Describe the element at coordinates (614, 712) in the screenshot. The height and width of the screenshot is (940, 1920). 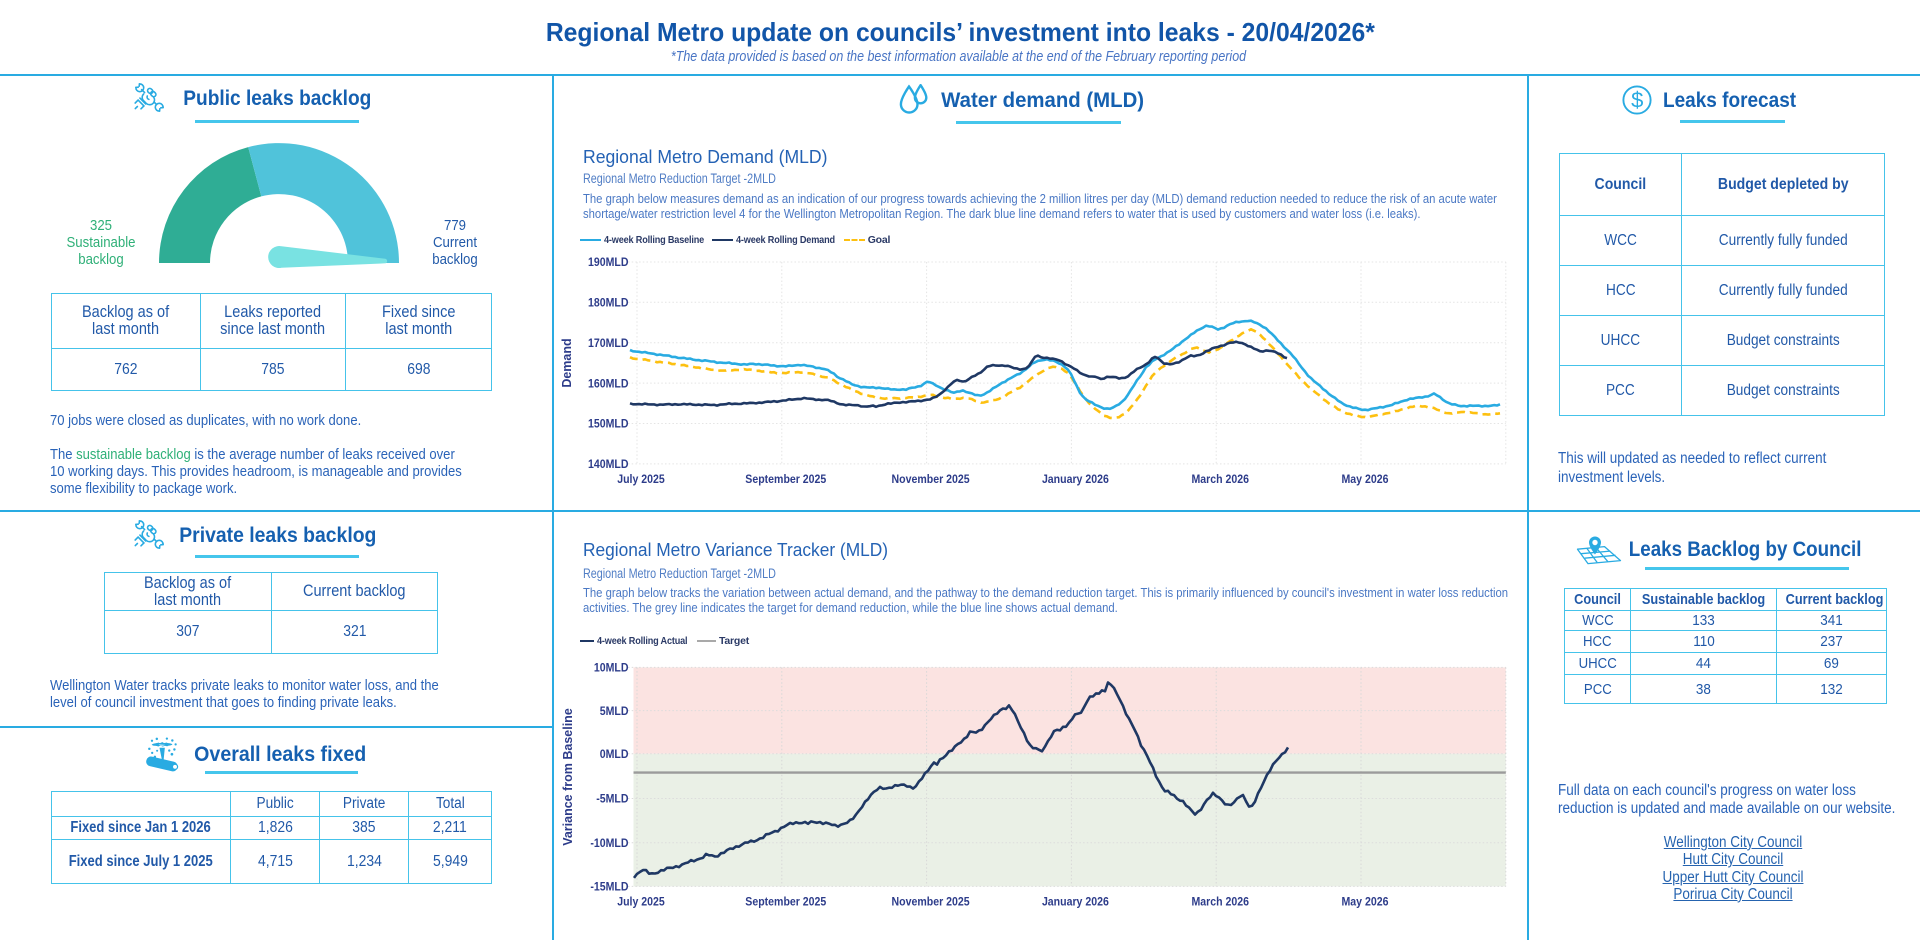
I see `svg-text: 5MLD` at that location.